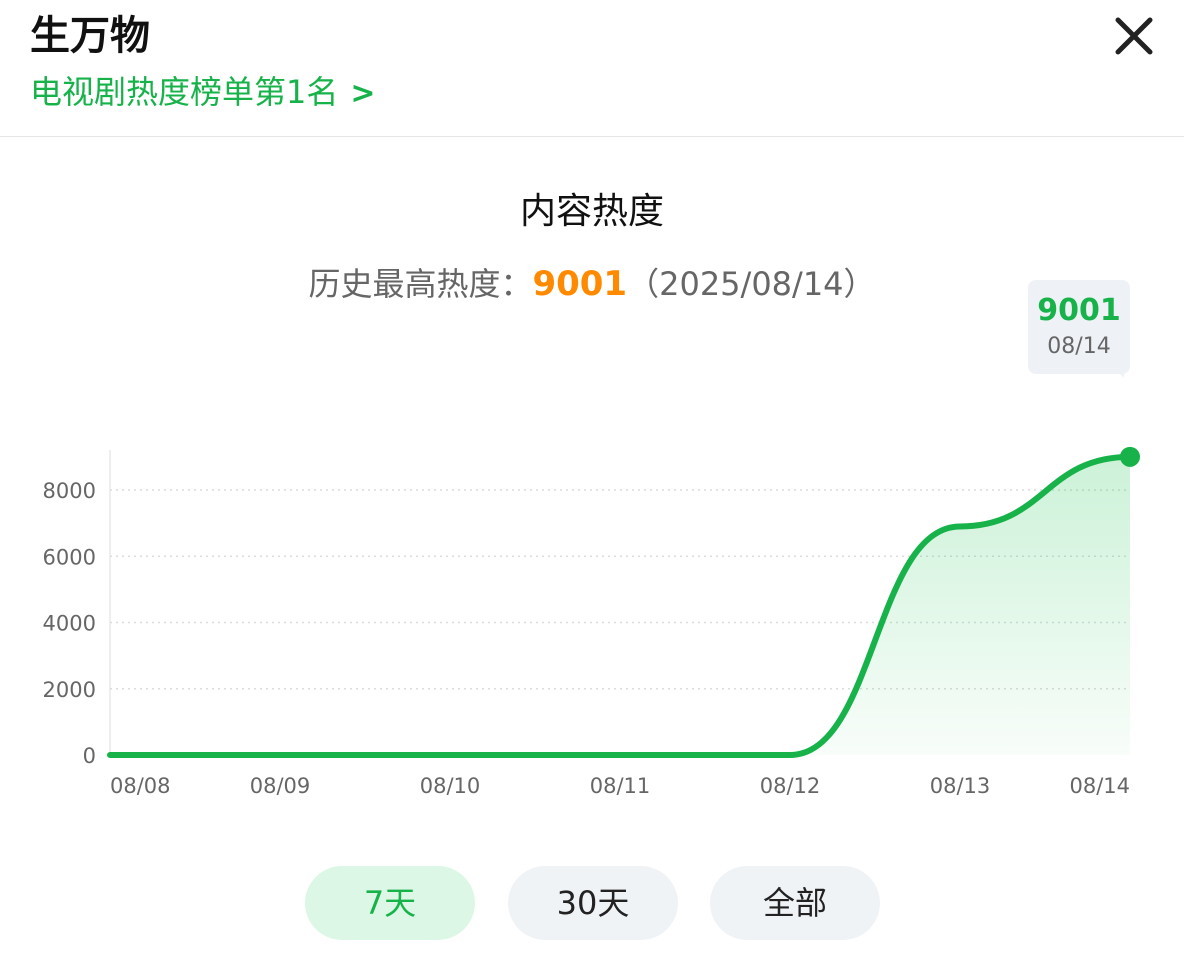  Describe the element at coordinates (89, 756) in the screenshot. I see `y-tick-label: 0` at that location.